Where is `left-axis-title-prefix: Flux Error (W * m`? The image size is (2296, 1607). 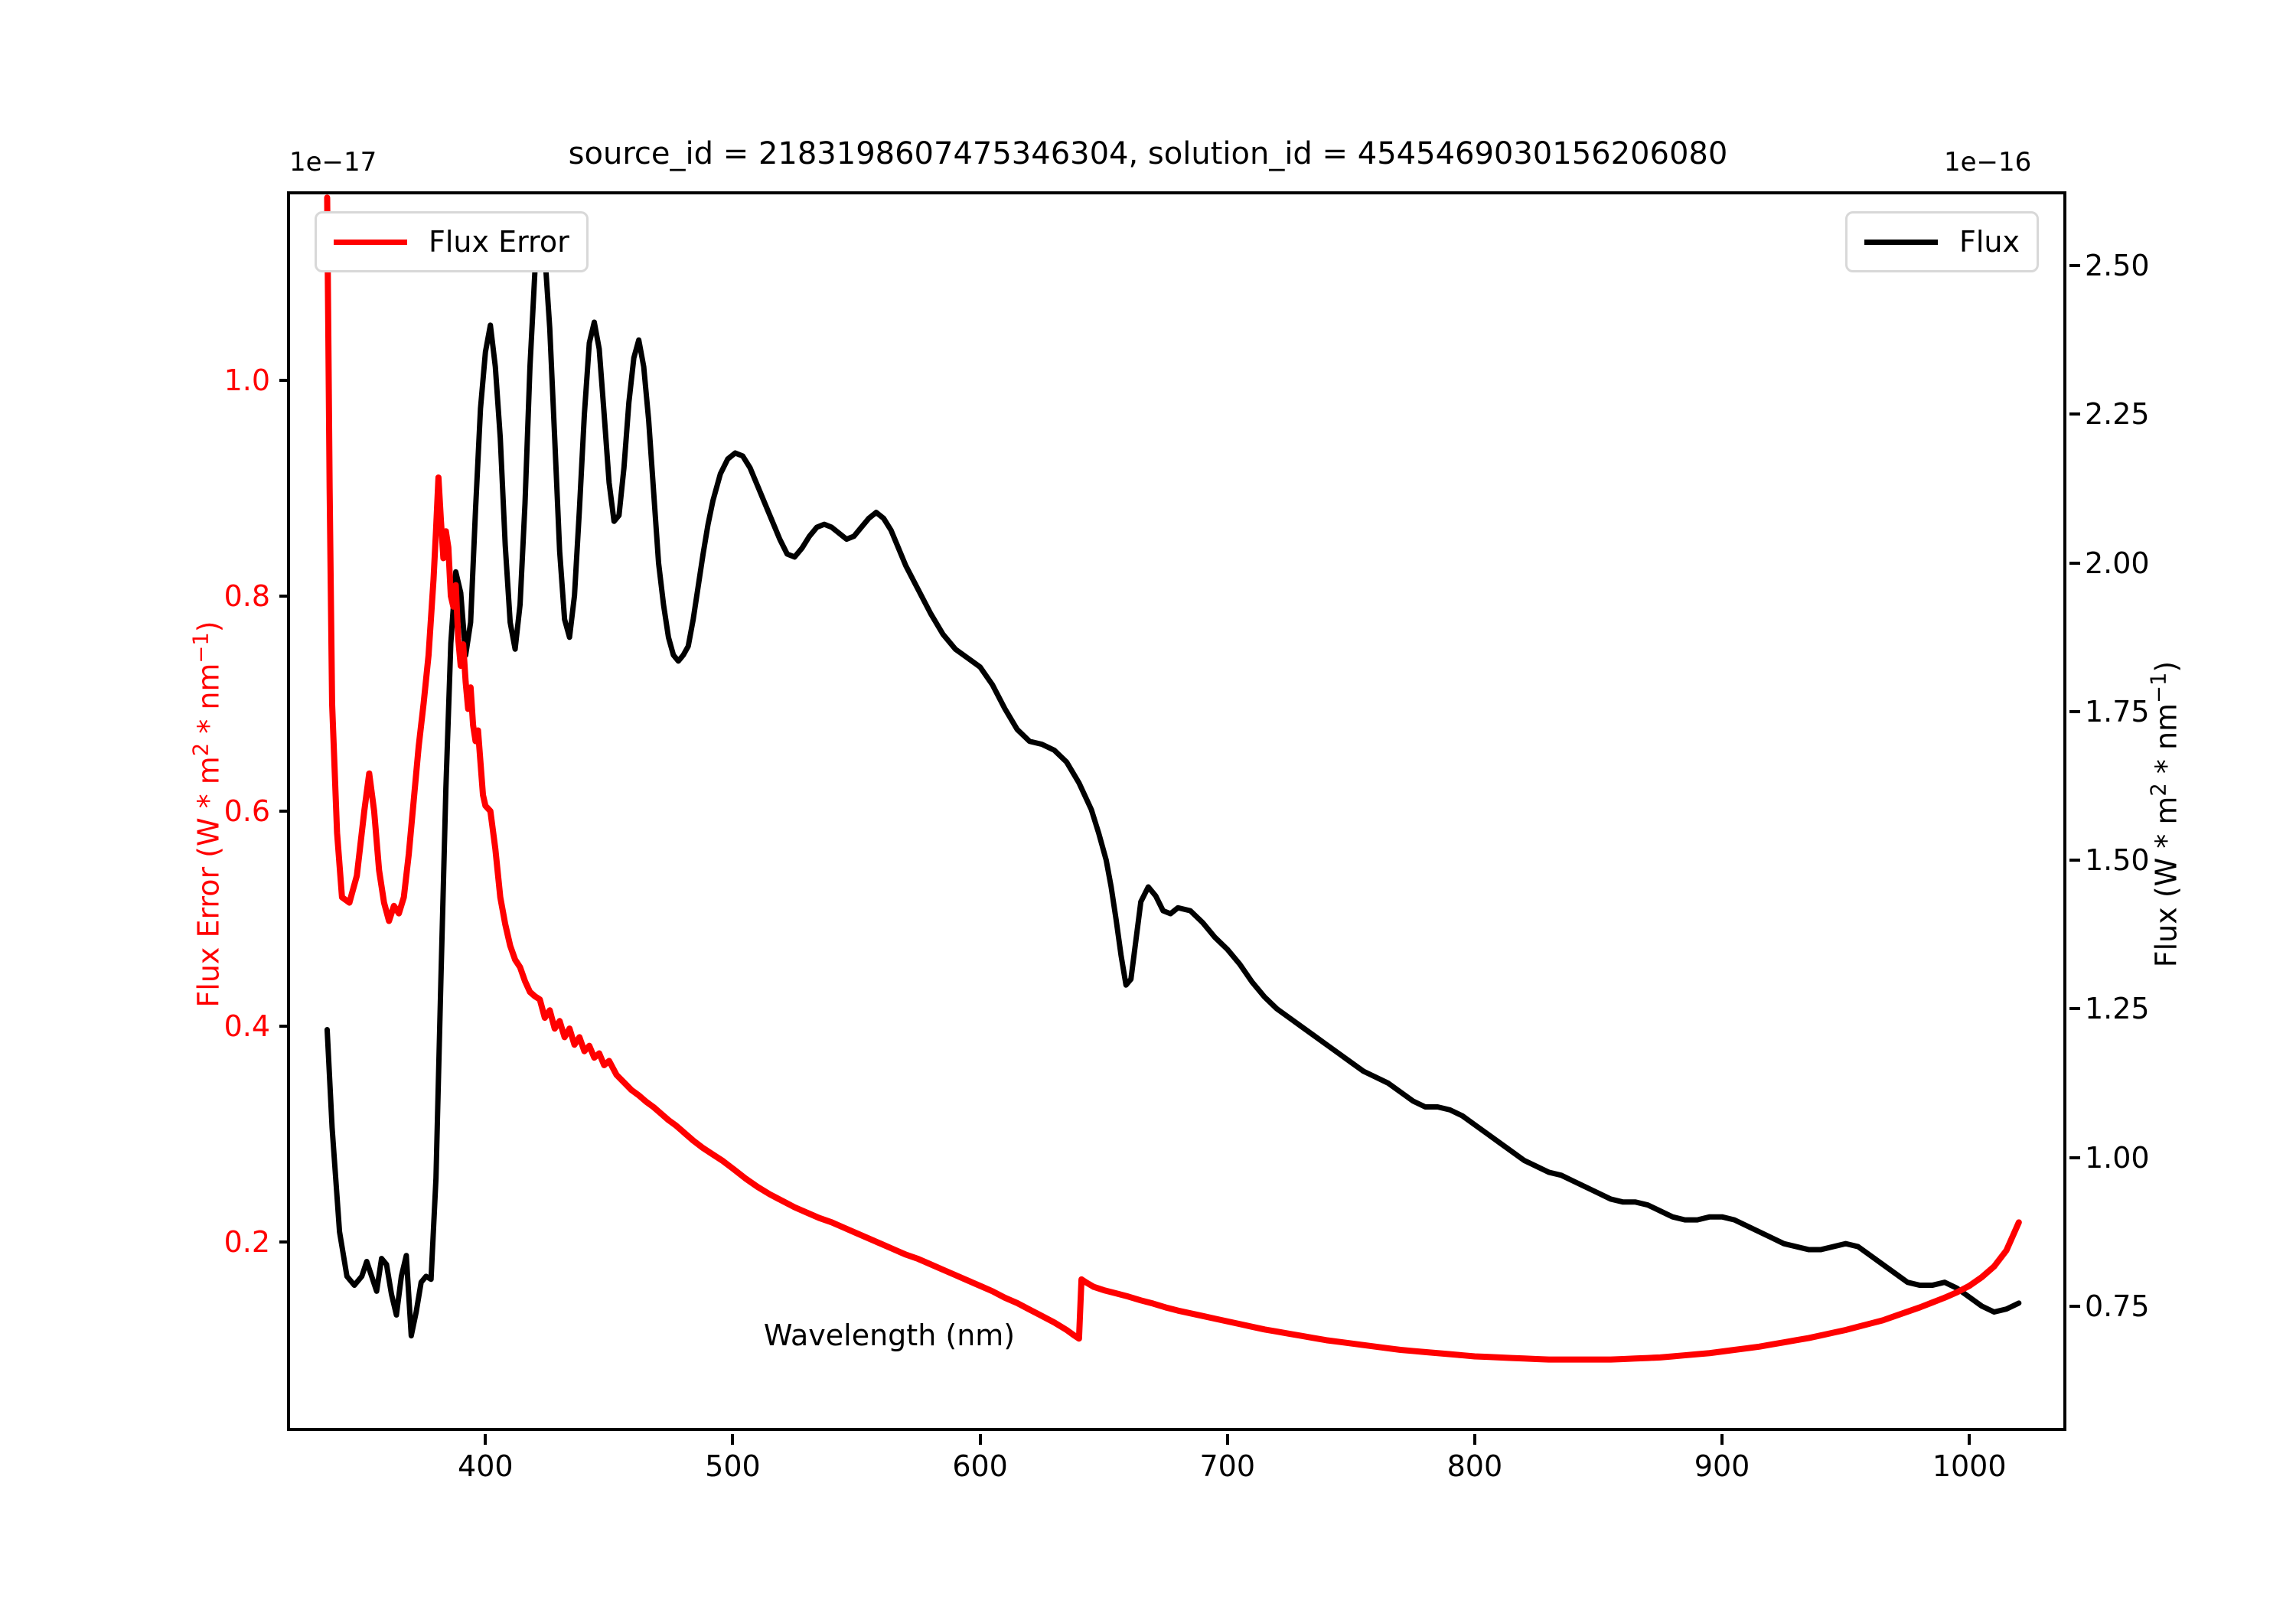 left-axis-title-prefix: Flux Error (W * m is located at coordinates (208, 882).